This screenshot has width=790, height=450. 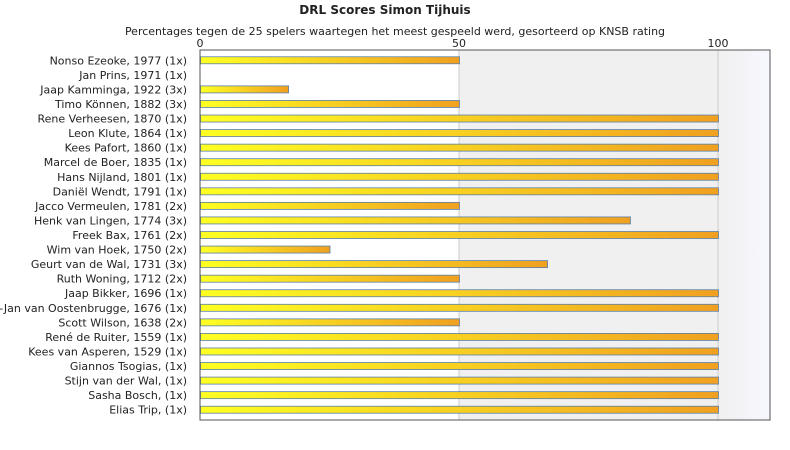 I want to click on category-label: Kees van Asperen, 1529 (1x), so click(x=107, y=351).